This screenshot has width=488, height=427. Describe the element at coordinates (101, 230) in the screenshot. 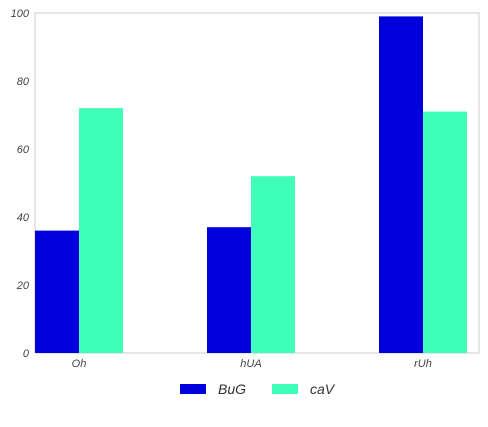

I see `bar-caV-Oh` at that location.